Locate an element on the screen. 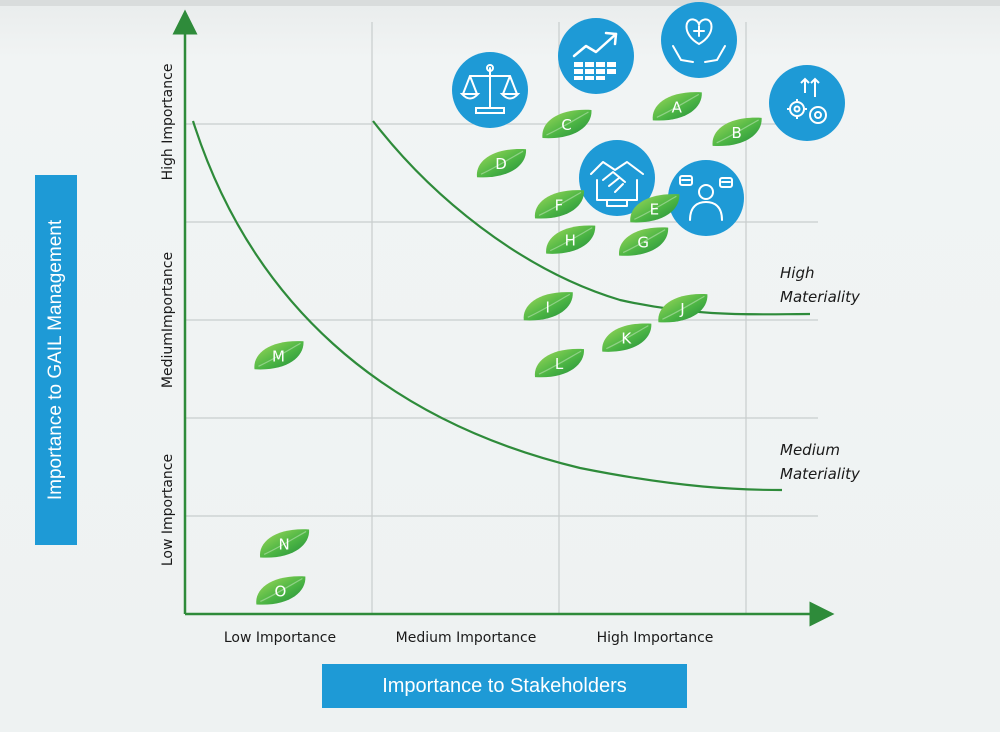 This screenshot has height=732, width=1000. point-label: I is located at coordinates (548, 307).